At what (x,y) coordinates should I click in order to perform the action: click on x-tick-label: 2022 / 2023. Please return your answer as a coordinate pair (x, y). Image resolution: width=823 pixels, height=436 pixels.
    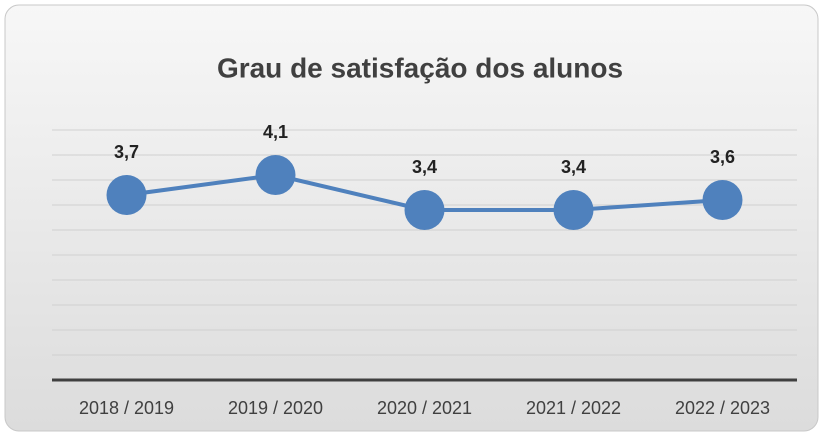
    Looking at the image, I should click on (722, 408).